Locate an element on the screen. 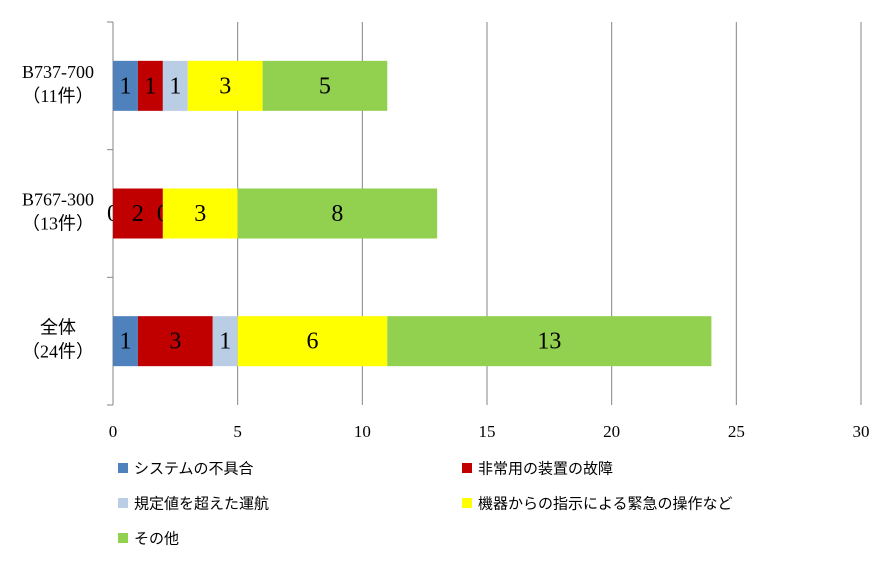 The width and height of the screenshot is (886, 564). x-tick-label: 15 is located at coordinates (487, 431).